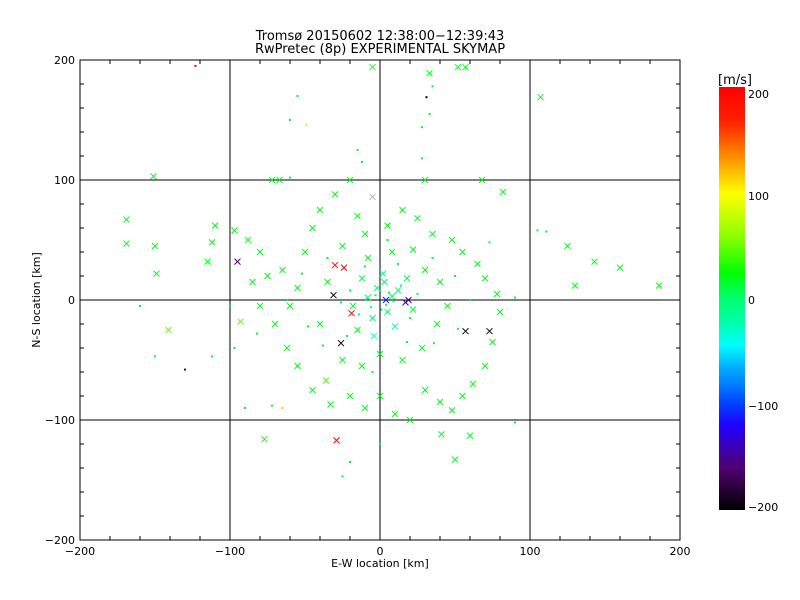 Image resolution: width=800 pixels, height=600 pixels. Describe the element at coordinates (530, 551) in the screenshot. I see `x-tick-label: 100` at that location.